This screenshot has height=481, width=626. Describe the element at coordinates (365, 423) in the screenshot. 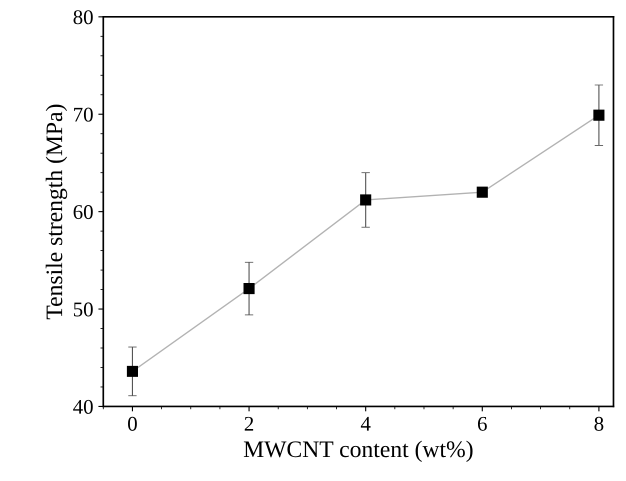

I see `x-tick-label: 4` at that location.